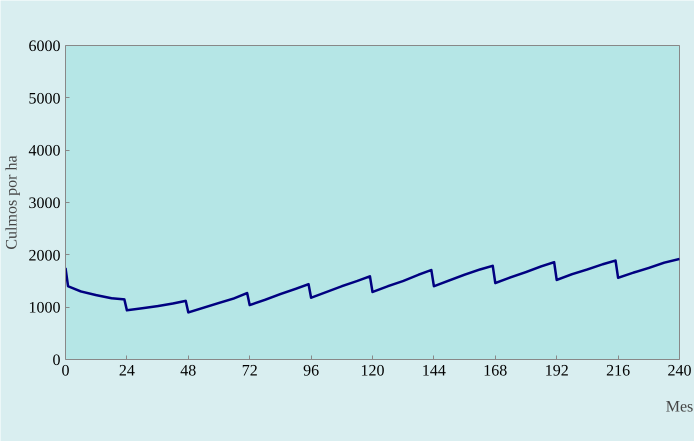 This screenshot has height=441, width=694. I want to click on x-tick-label: 120, so click(372, 371).